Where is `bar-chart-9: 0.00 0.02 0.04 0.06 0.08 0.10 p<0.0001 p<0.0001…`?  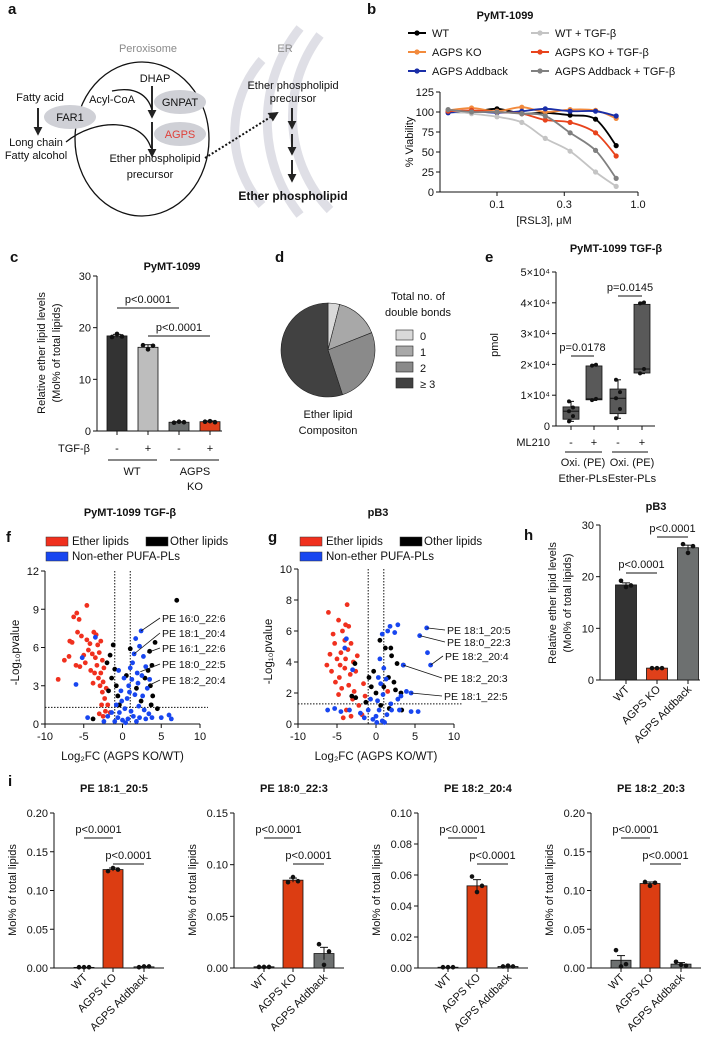 bar-chart-9: 0.00 0.02 0.04 0.06 0.08 0.10 p<0.0001 p<0.0001… is located at coordinates (449, 908).